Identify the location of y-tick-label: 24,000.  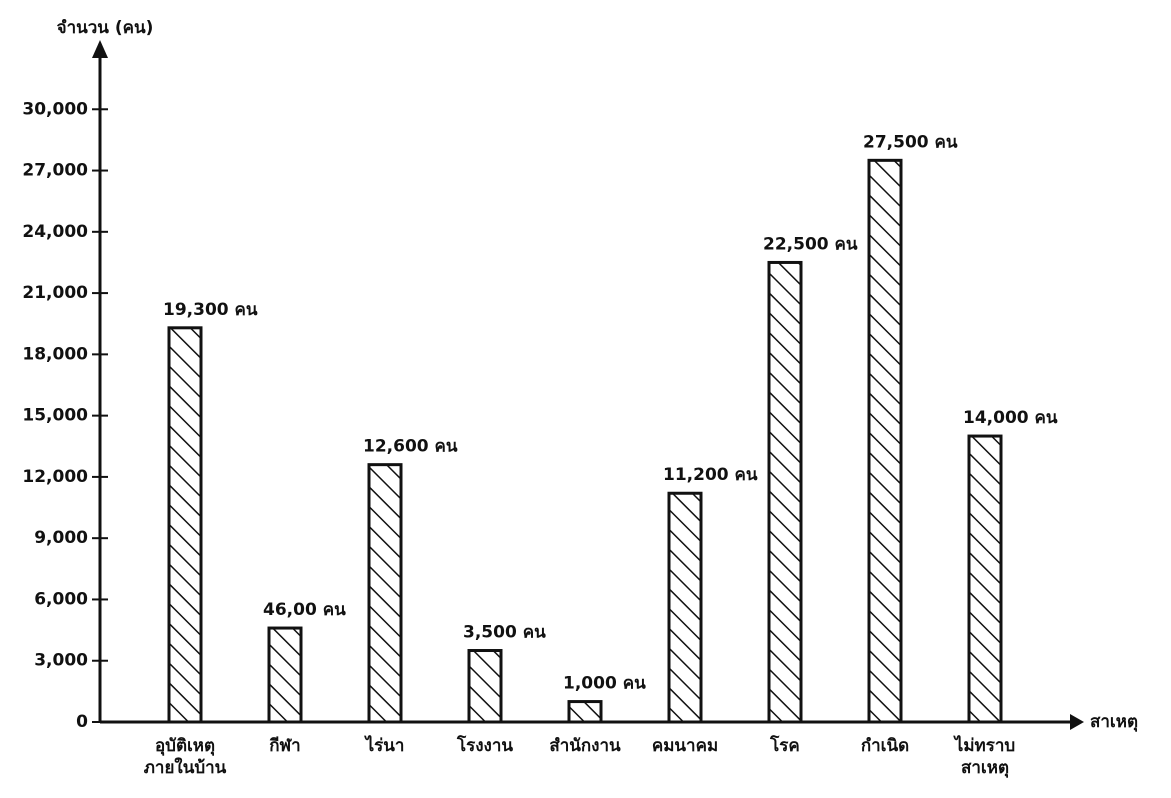
(55, 232).